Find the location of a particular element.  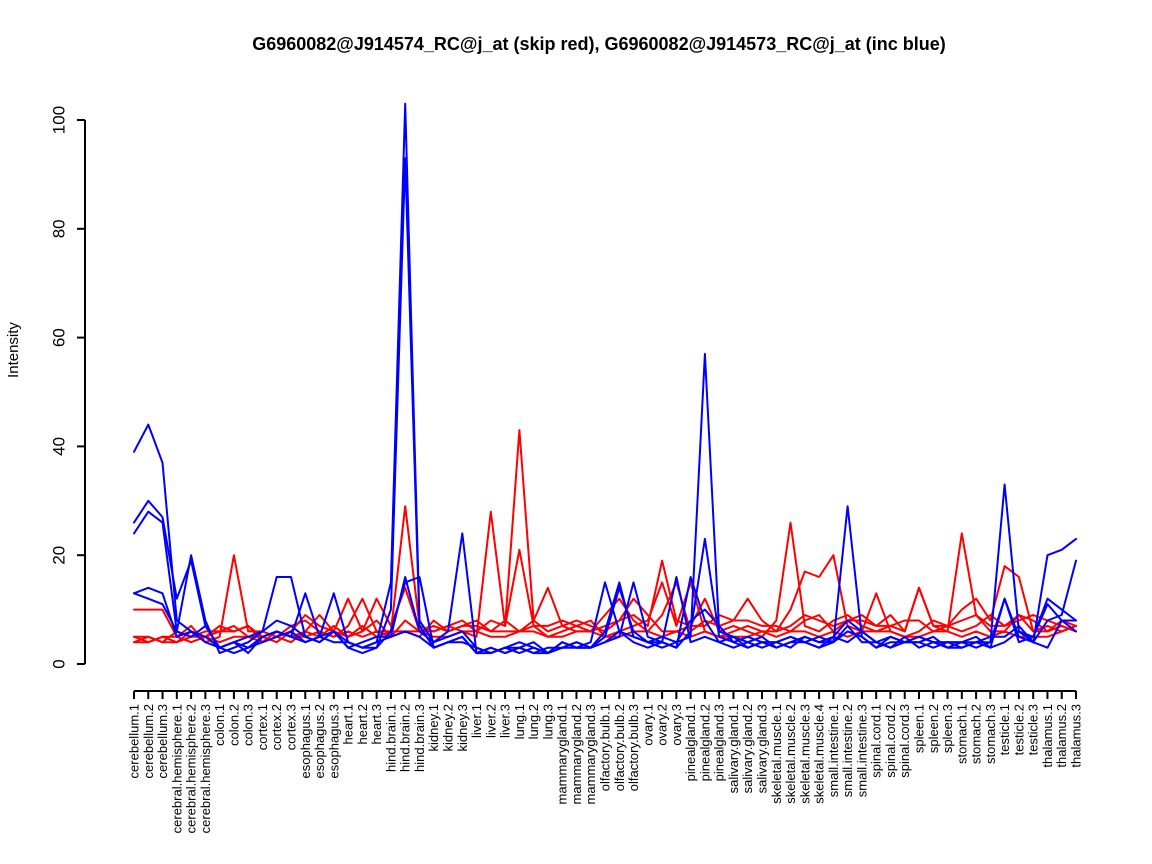

x-tick-label: thalamus.3 is located at coordinates (1076, 736).